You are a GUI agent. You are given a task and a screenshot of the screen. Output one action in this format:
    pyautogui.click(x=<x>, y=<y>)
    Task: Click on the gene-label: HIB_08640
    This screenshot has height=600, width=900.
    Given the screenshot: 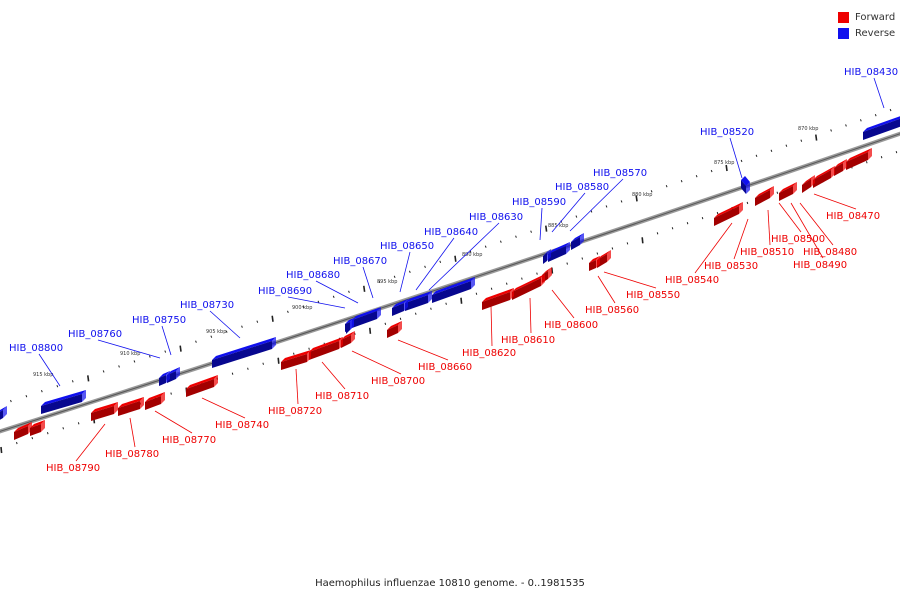 What is the action you would take?
    pyautogui.click(x=451, y=232)
    